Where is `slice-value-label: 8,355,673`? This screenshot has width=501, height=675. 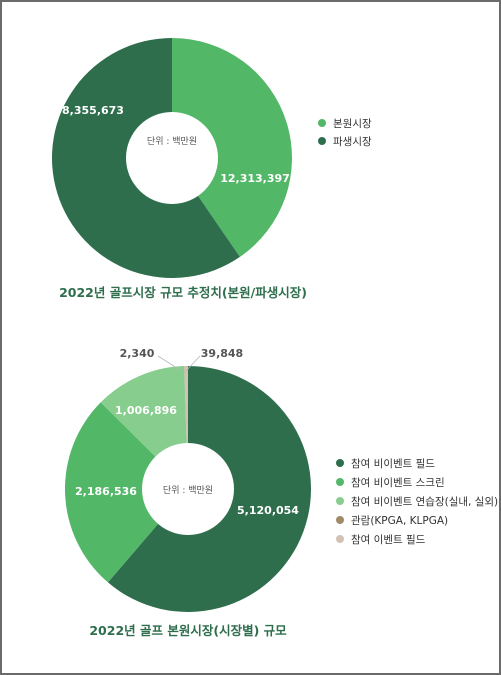 slice-value-label: 8,355,673 is located at coordinates (93, 110).